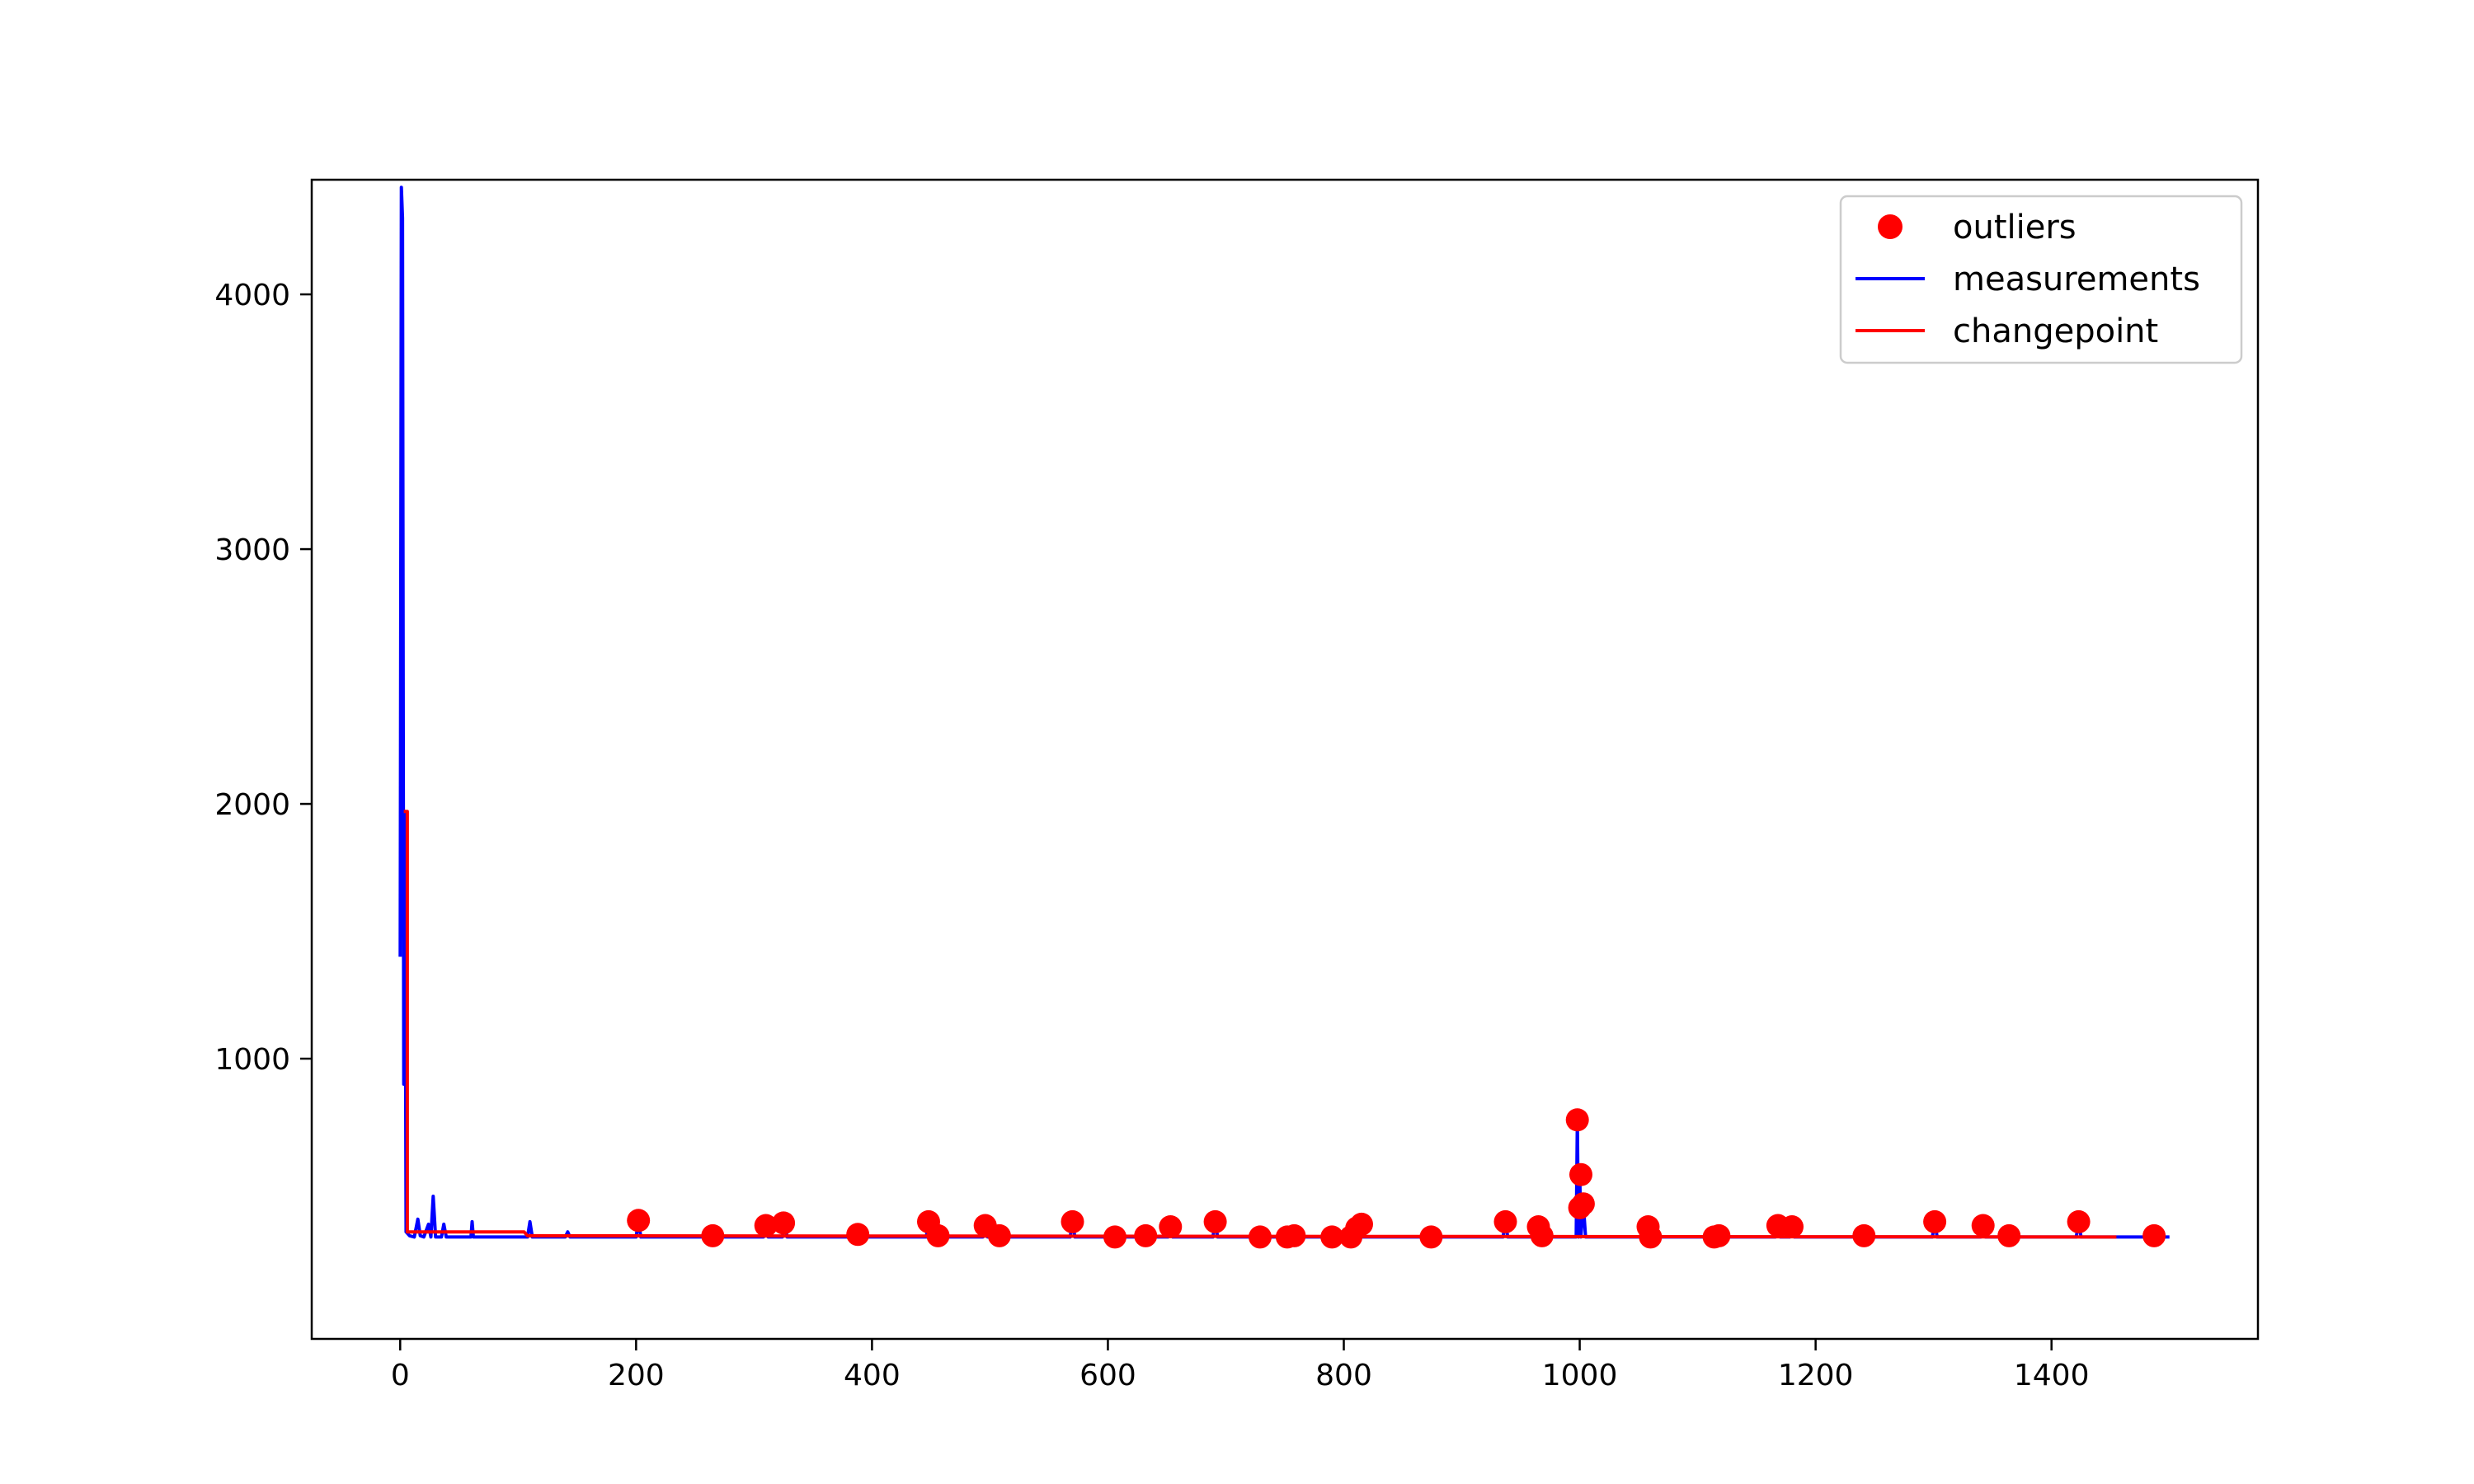 Image resolution: width=2474 pixels, height=1484 pixels. Describe the element at coordinates (1890, 226) in the screenshot. I see `legend-marker-outliers` at that location.